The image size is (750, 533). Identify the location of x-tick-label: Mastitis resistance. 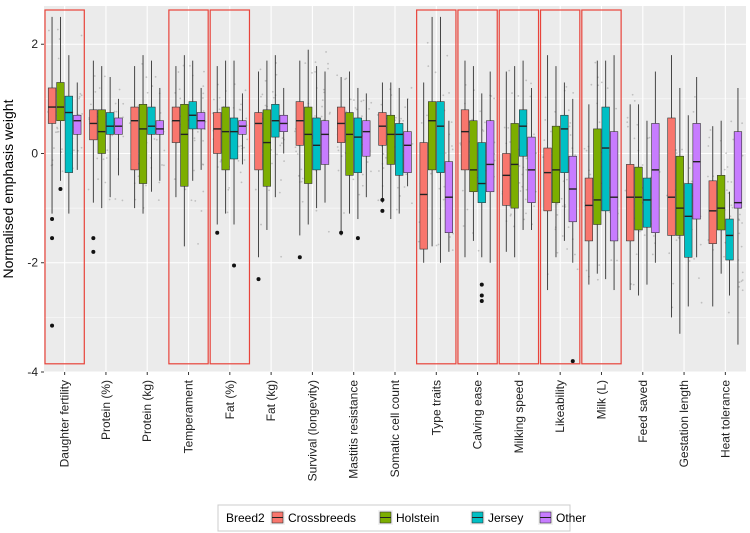
(354, 429).